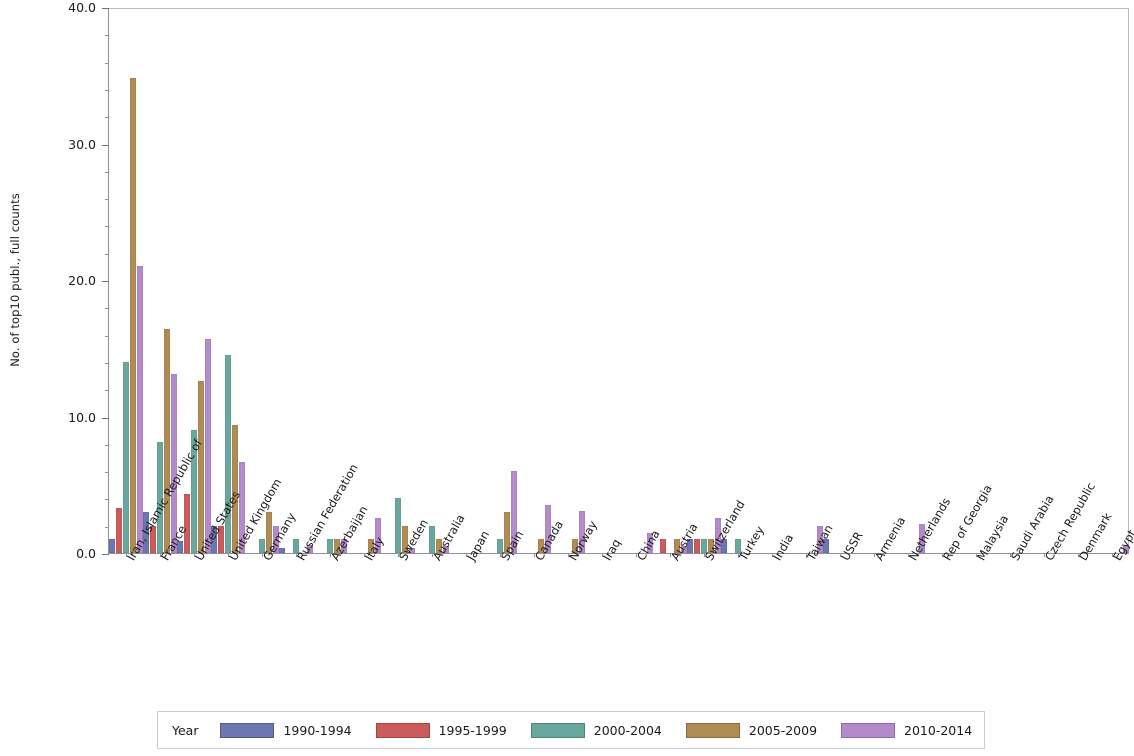 The height and width of the screenshot is (756, 1134). What do you see at coordinates (783, 730) in the screenshot?
I see `legend-item-label: 2005-2009` at bounding box center [783, 730].